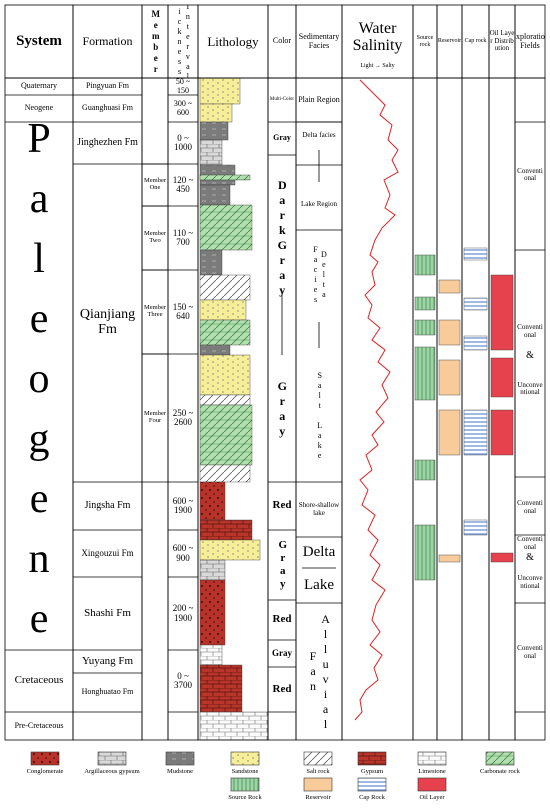 The width and height of the screenshot is (550, 808). What do you see at coordinates (233, 41) in the screenshot?
I see `cell-text: Lithology` at bounding box center [233, 41].